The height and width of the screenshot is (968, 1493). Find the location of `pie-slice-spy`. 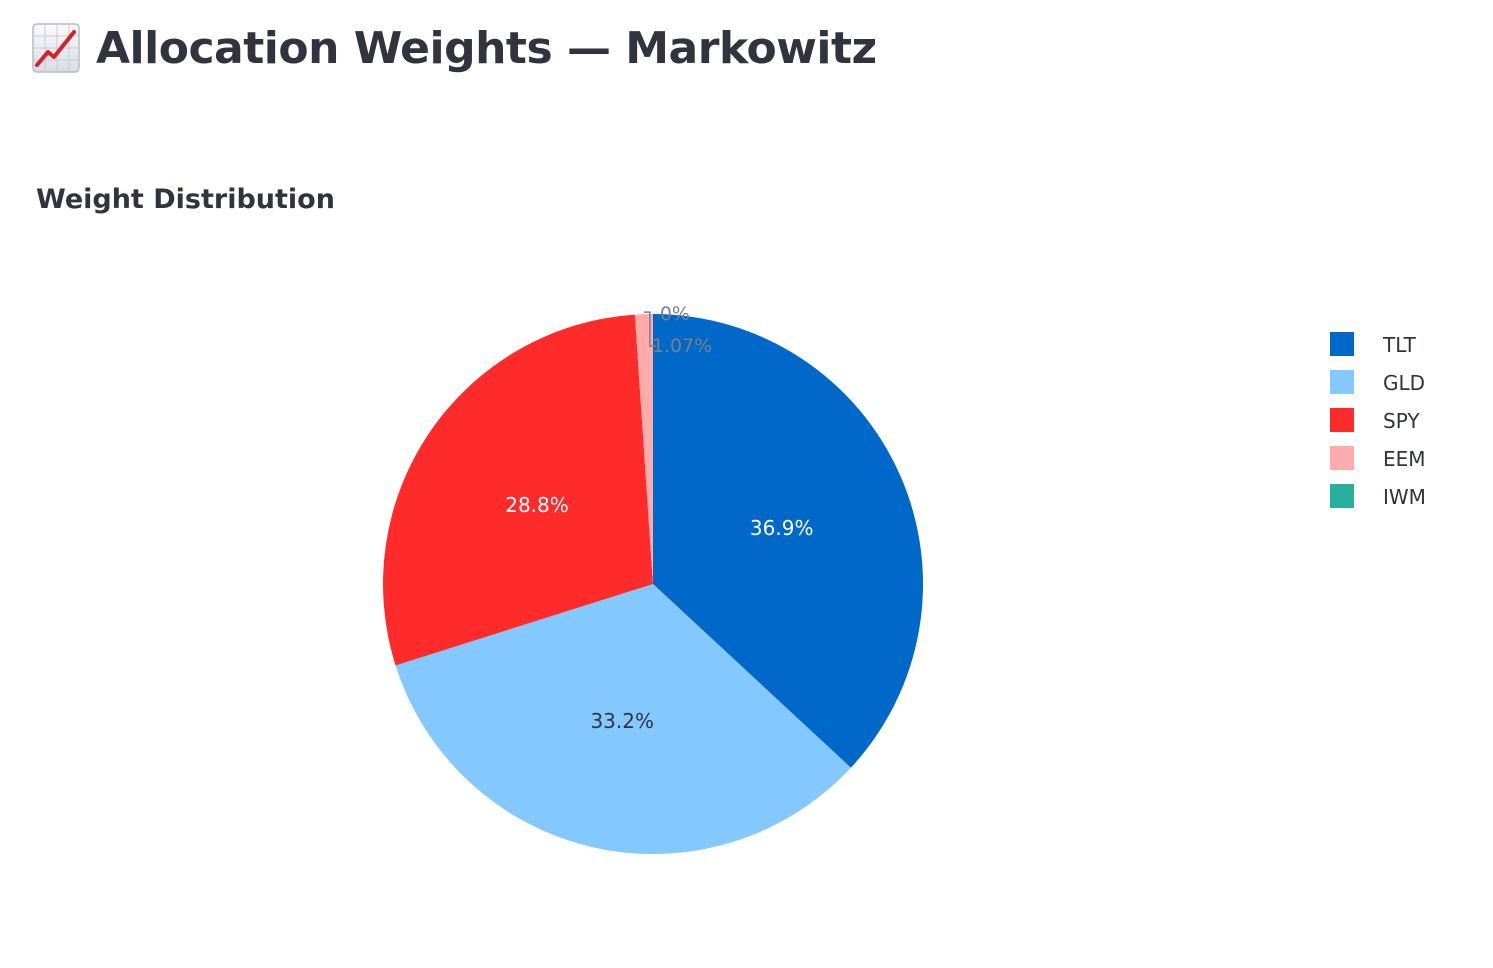

pie-slice-spy is located at coordinates (518, 490).